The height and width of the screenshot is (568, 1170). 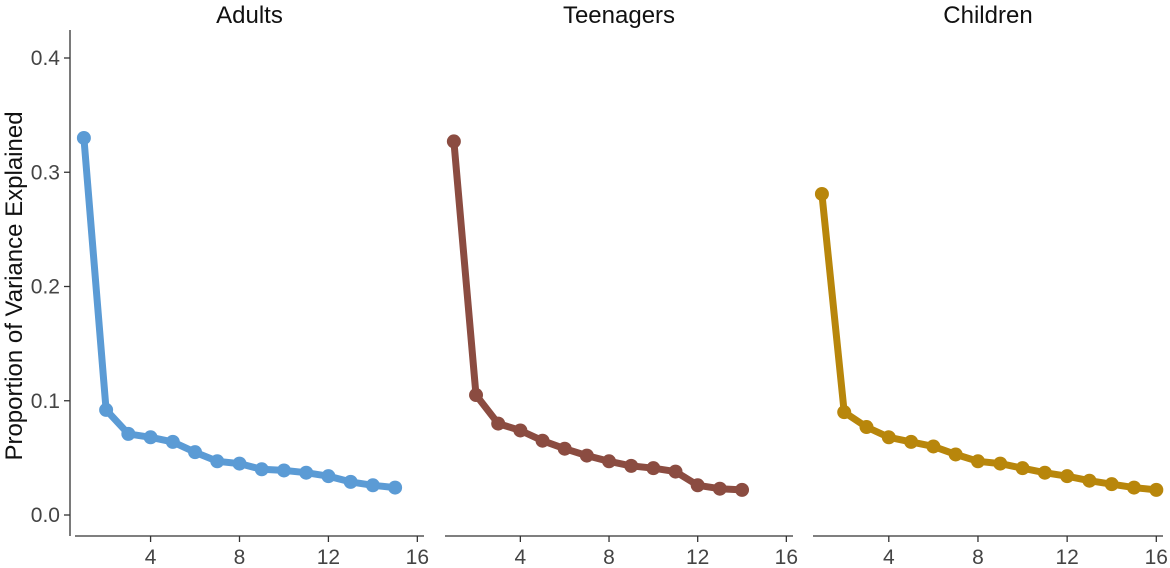 What do you see at coordinates (45, 515) in the screenshot?
I see `y-tick-label: 0.0` at bounding box center [45, 515].